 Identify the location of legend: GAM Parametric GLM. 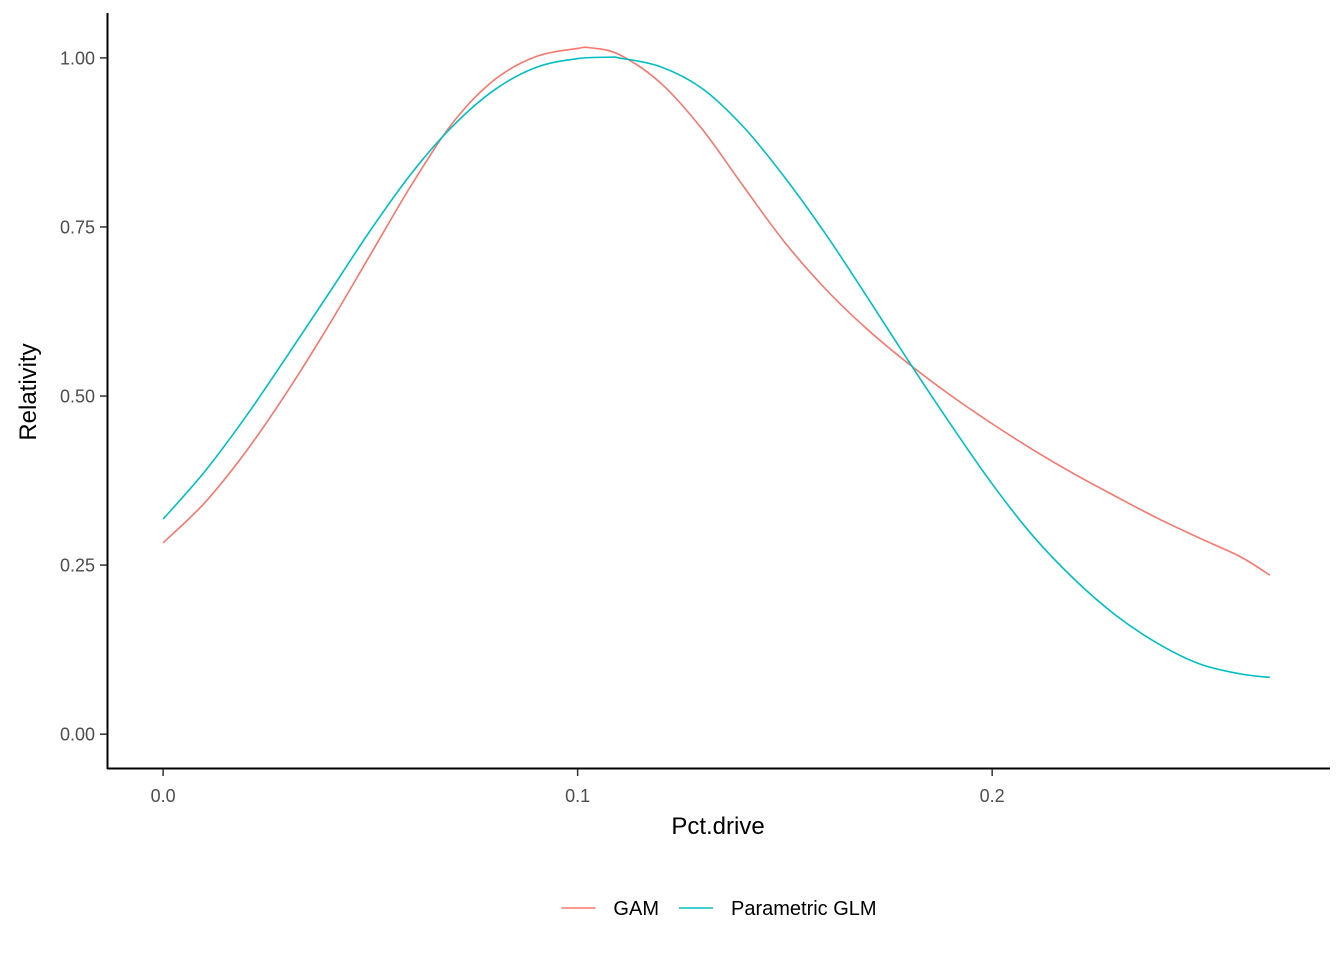
(719, 909).